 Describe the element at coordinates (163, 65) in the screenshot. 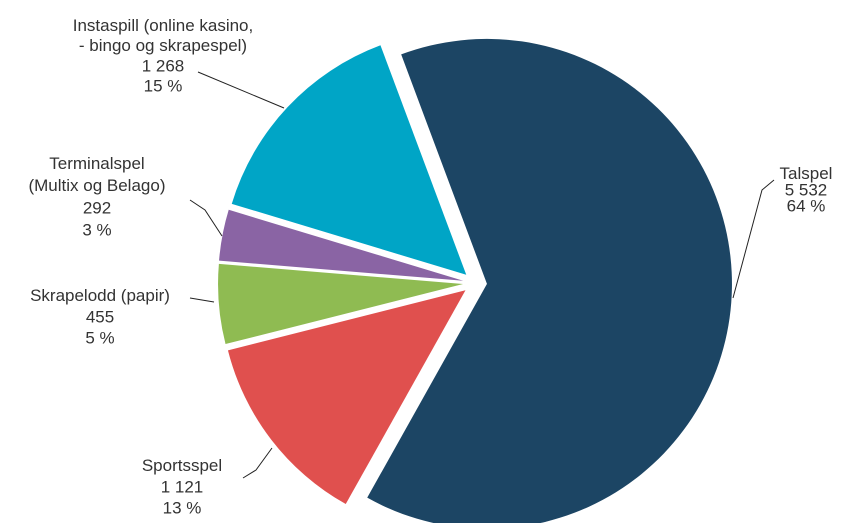

I see `value-label: 1 268` at that location.